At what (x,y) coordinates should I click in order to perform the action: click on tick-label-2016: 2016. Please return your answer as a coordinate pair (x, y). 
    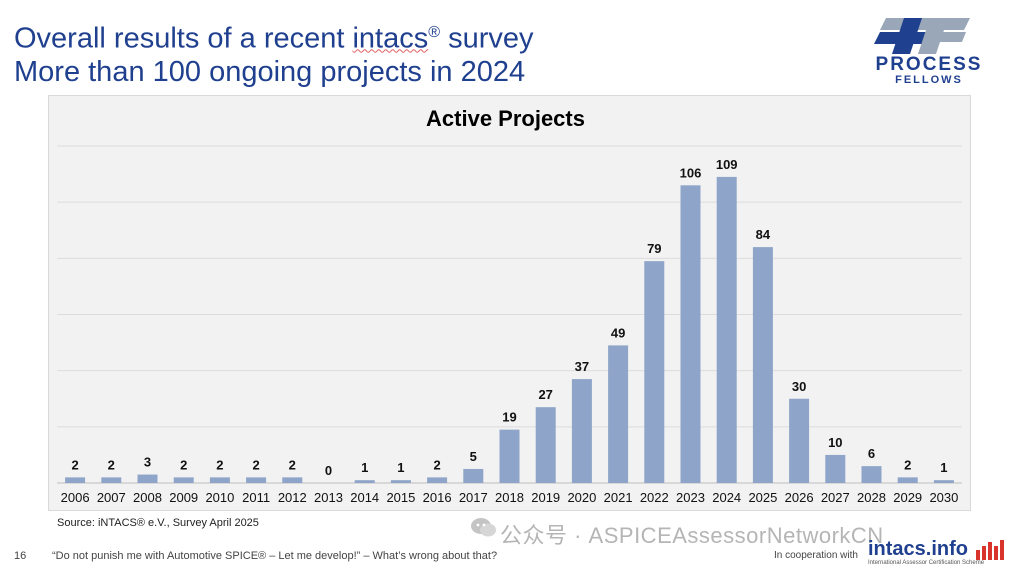
    Looking at the image, I should click on (437, 497).